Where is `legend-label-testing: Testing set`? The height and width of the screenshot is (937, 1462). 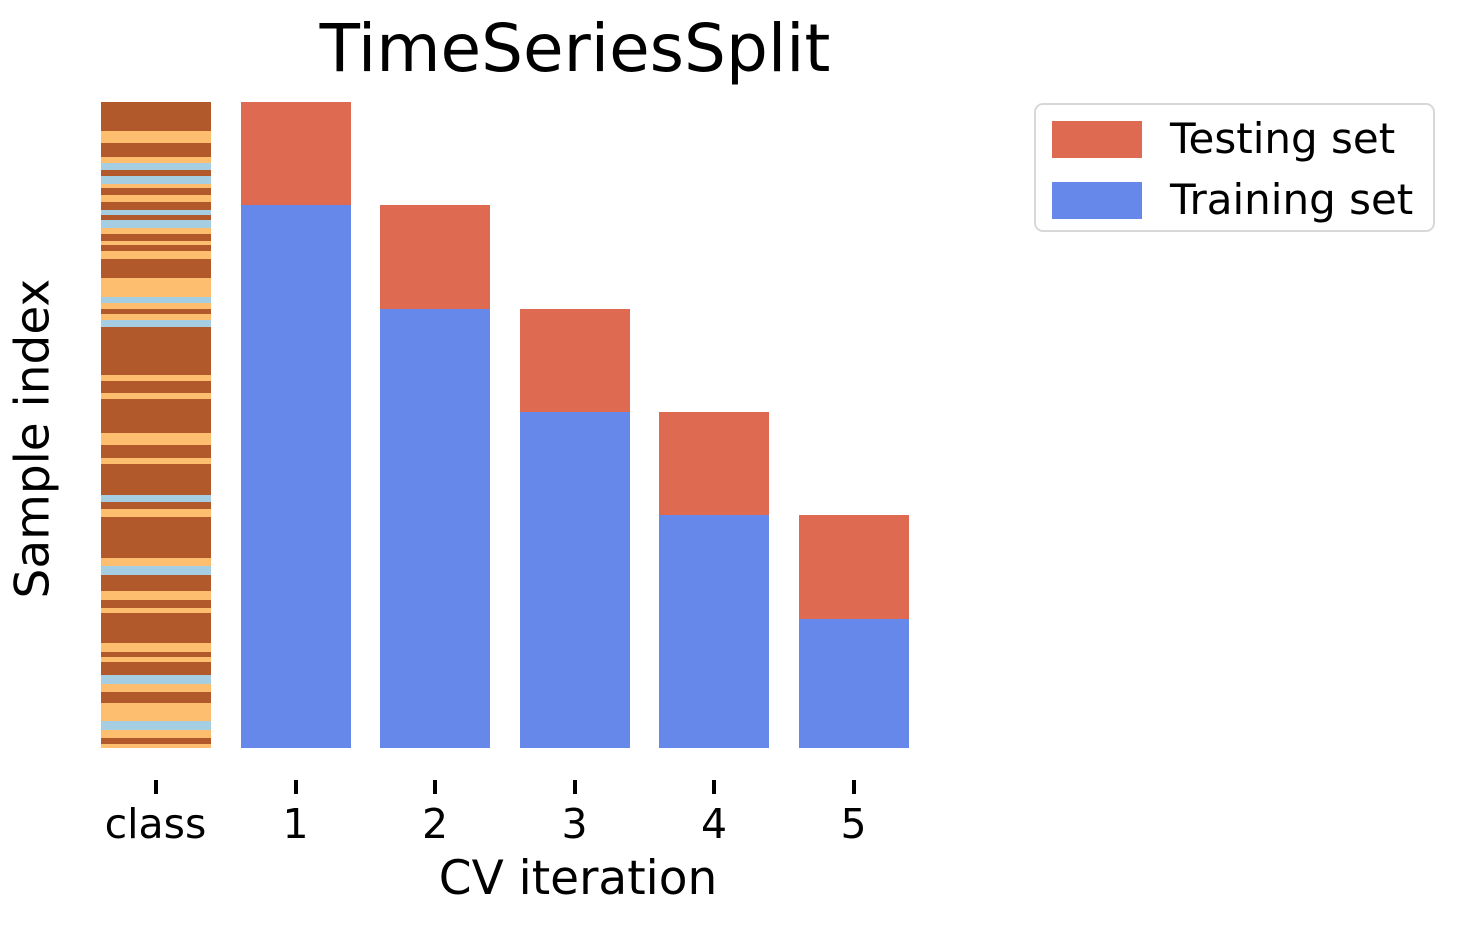
legend-label-testing: Testing set is located at coordinates (1283, 138).